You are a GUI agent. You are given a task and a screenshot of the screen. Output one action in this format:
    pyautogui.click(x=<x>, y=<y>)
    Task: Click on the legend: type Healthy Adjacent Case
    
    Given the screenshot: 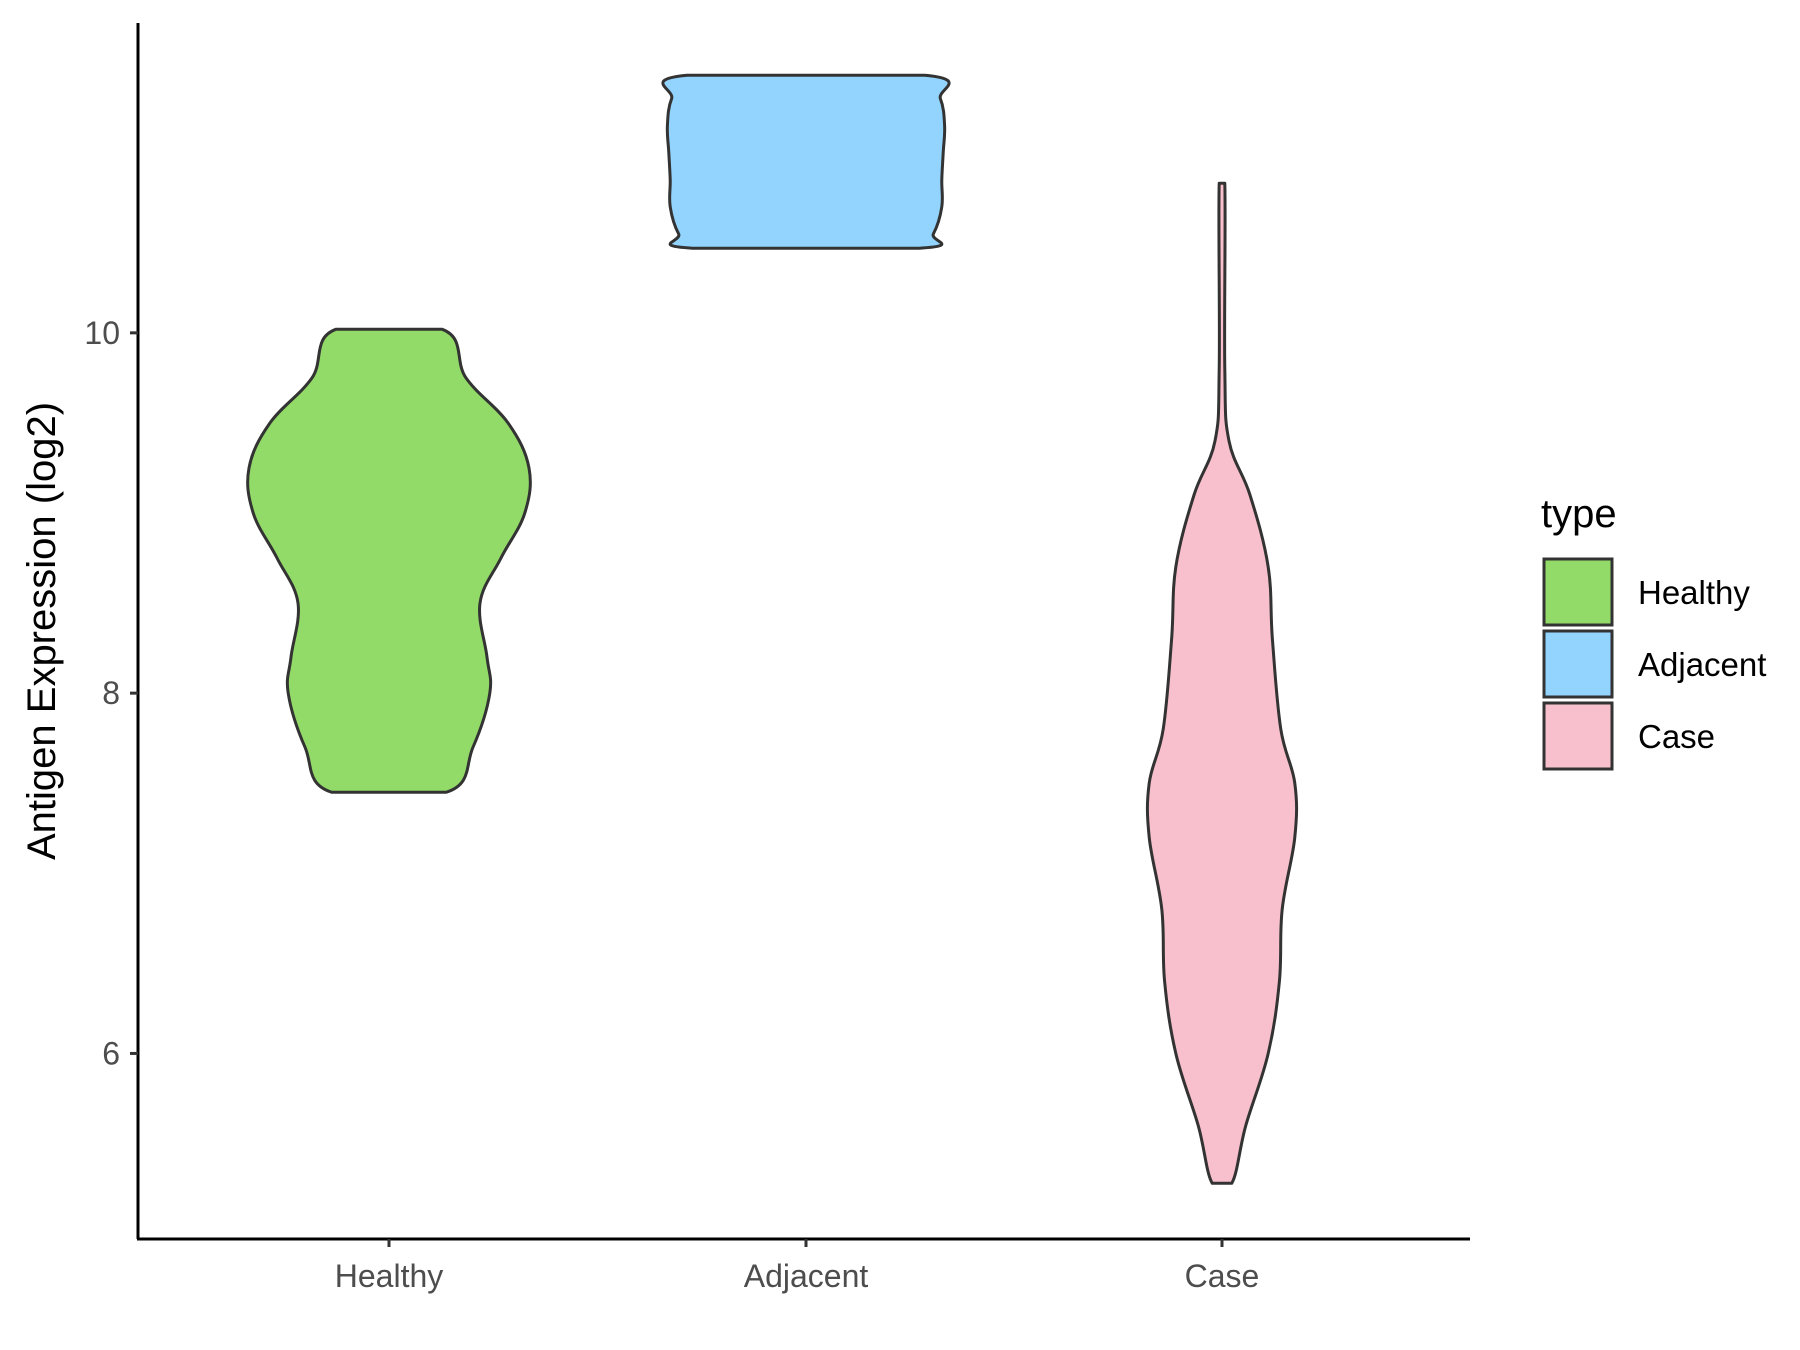 What is the action you would take?
    pyautogui.click(x=1653, y=631)
    